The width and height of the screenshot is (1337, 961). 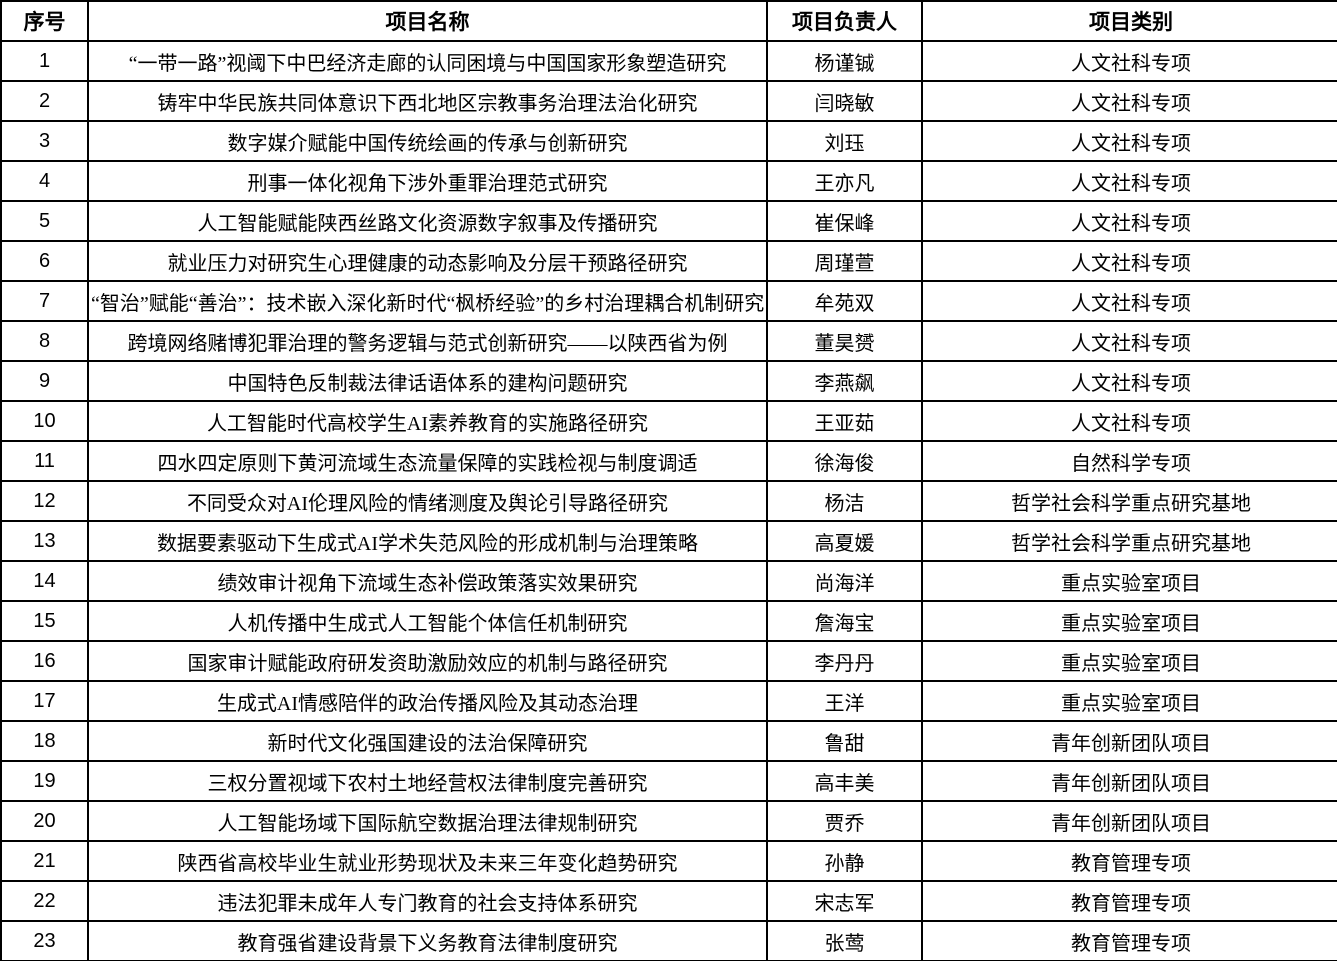 I want to click on table-row: 9 中国特色反制裁法律话语体系的建构问题研究 李燕飙 人文社科专项, so click(x=668, y=381).